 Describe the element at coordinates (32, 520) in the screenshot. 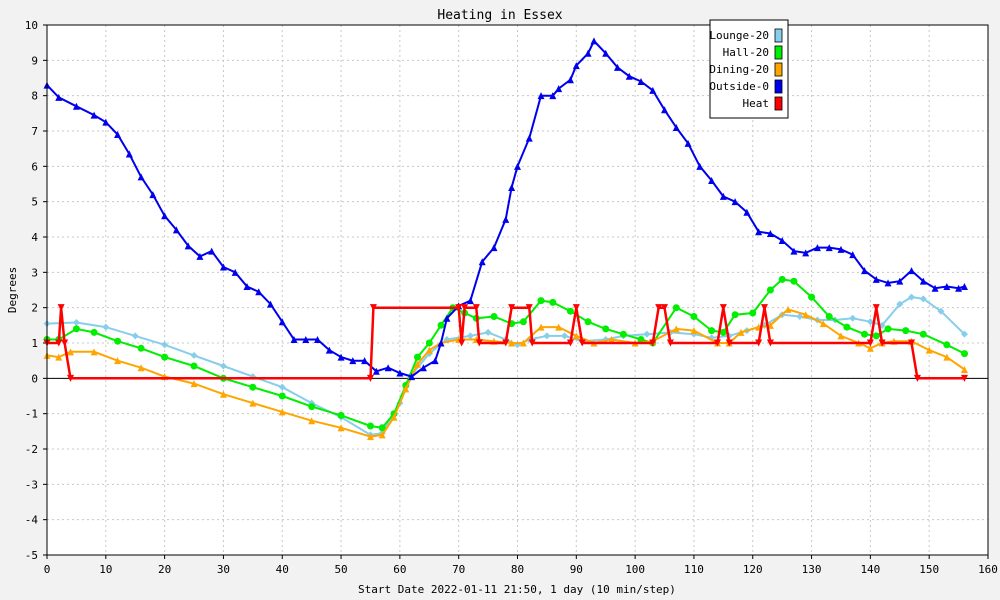

I see `y-tick-label: -4` at that location.